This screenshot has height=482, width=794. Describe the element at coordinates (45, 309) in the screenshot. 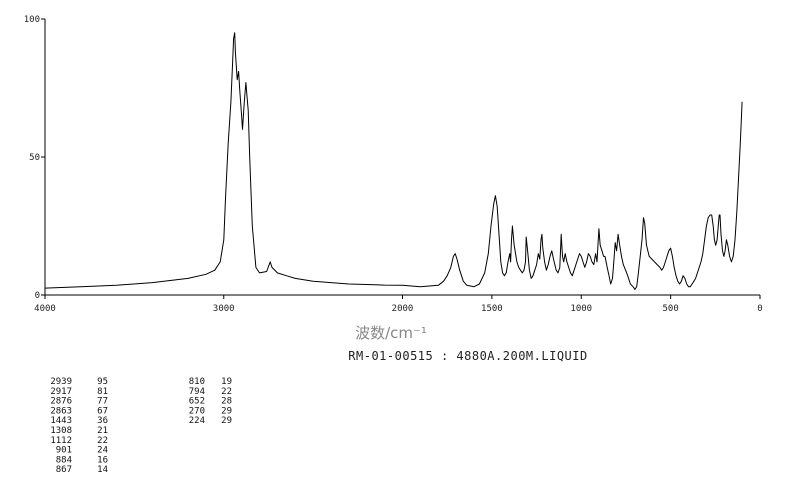

I see `x-tick-label: 4000` at that location.